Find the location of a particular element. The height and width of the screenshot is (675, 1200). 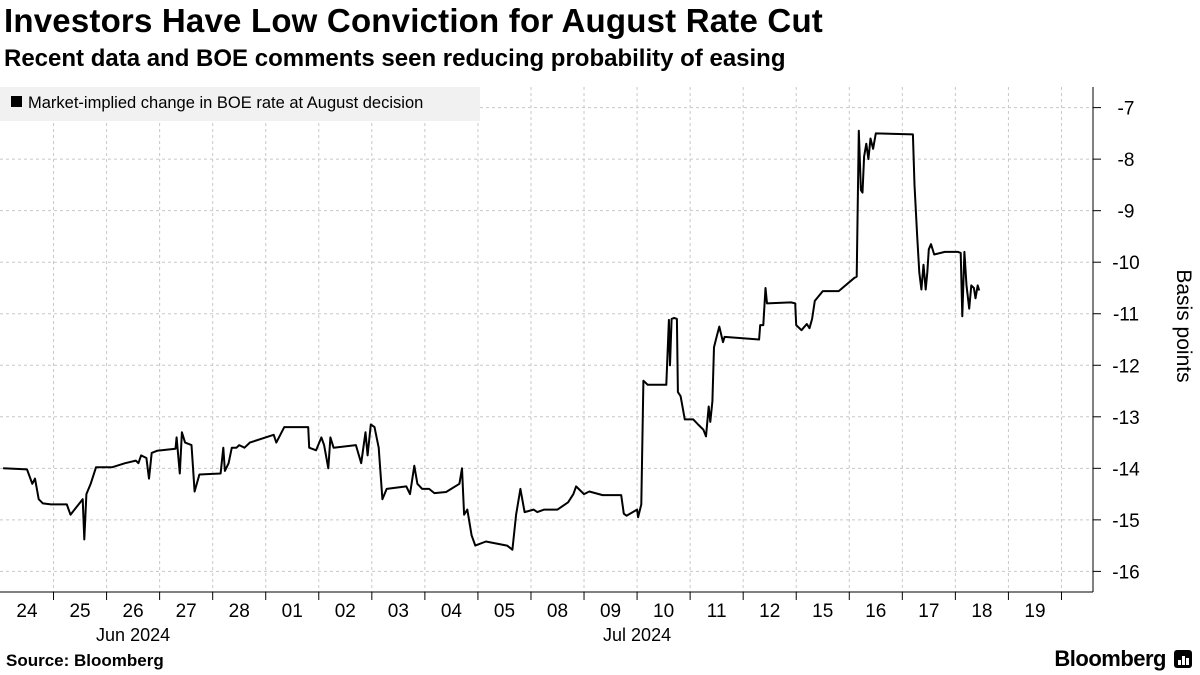

y-tick-label: -10 is located at coordinates (1125, 263).